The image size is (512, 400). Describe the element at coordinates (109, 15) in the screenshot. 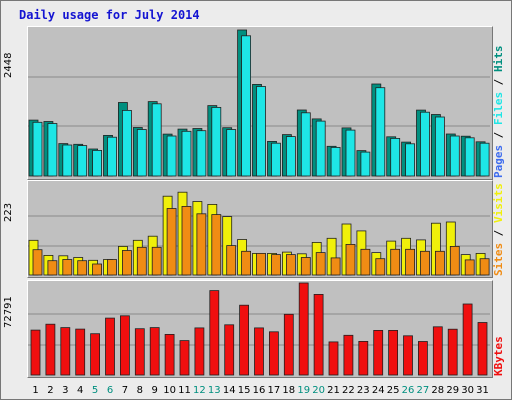

I see `chart-title: Daily usage for July 2014` at that location.